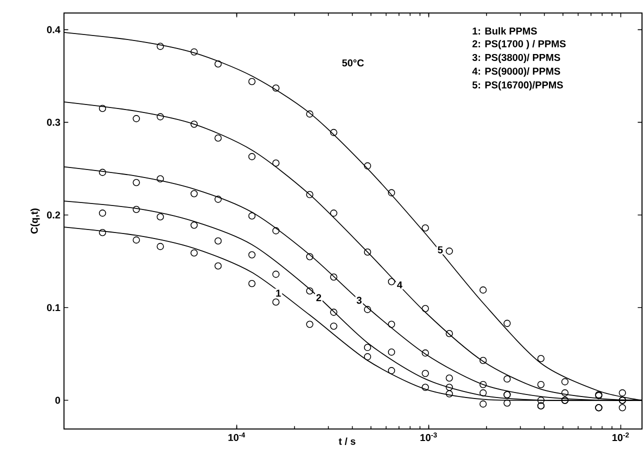 This screenshot has height=454, width=643. Describe the element at coordinates (53, 308) in the screenshot. I see `y-tick-label: 0.1` at that location.